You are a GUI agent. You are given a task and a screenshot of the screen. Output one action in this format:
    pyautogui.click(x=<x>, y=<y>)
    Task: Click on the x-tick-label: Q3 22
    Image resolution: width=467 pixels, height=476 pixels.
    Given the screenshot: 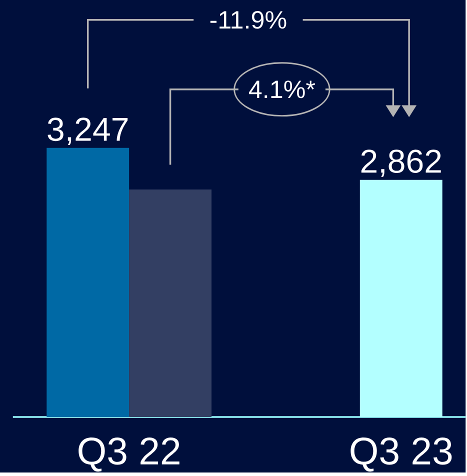 What is the action you would take?
    pyautogui.click(x=129, y=455)
    